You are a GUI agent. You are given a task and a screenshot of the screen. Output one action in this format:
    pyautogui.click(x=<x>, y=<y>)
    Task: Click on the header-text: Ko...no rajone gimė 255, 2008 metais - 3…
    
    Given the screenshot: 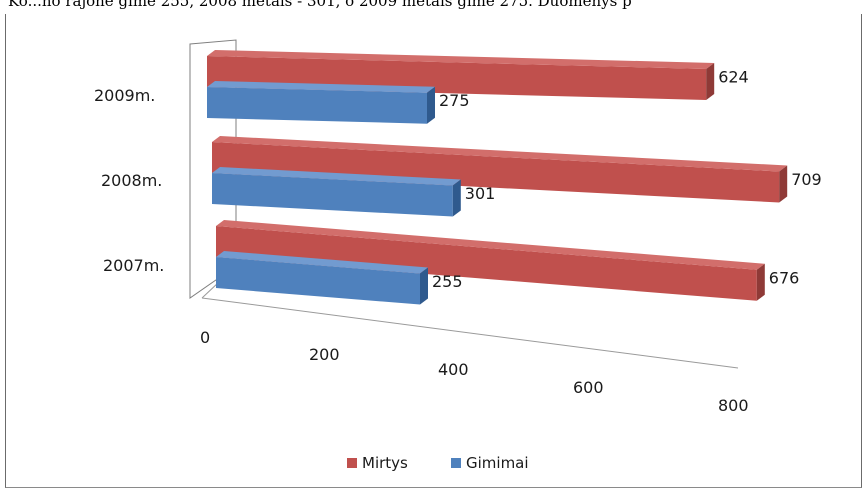 What is the action you would take?
    pyautogui.click(x=320, y=5)
    